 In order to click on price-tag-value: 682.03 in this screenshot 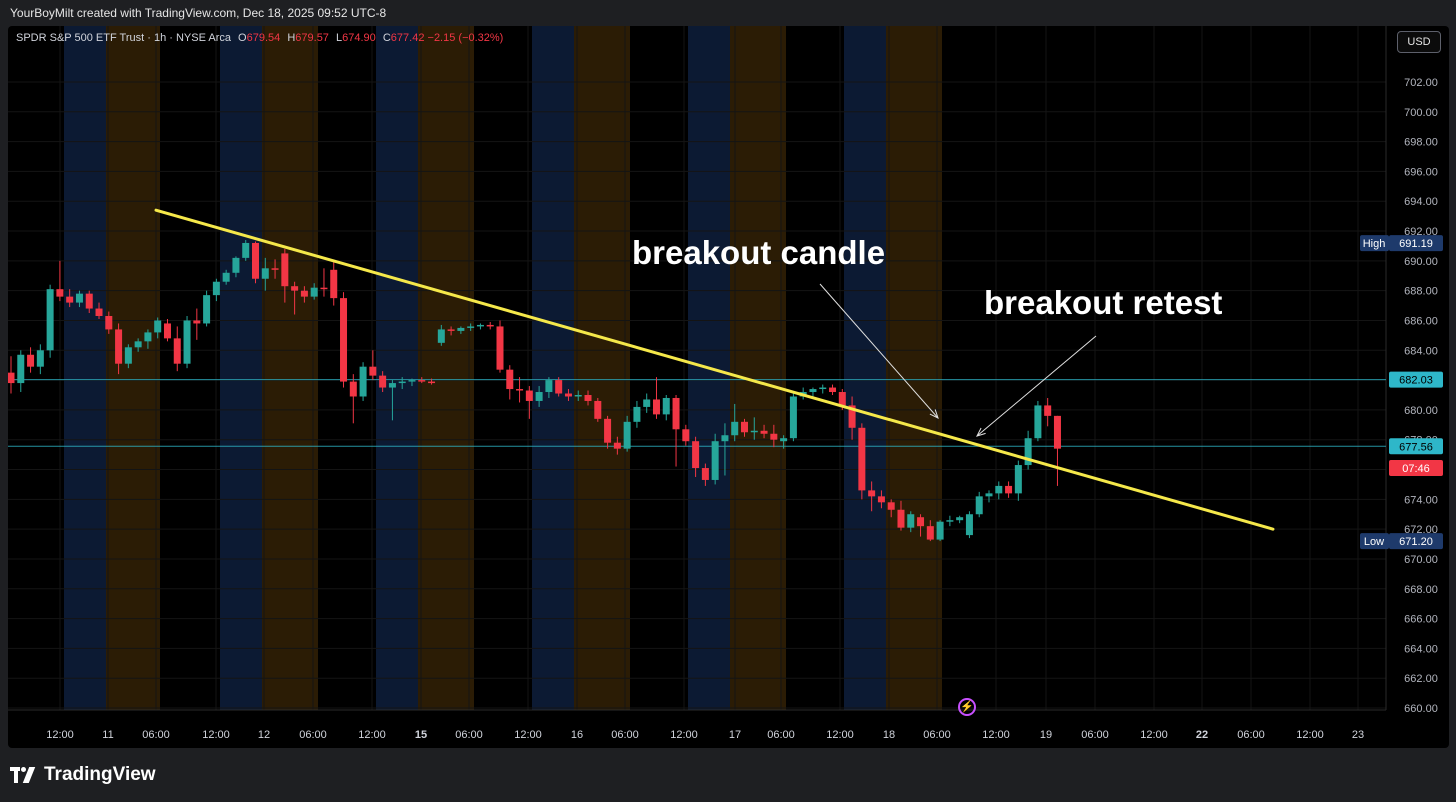, I will do `click(1416, 381)`.